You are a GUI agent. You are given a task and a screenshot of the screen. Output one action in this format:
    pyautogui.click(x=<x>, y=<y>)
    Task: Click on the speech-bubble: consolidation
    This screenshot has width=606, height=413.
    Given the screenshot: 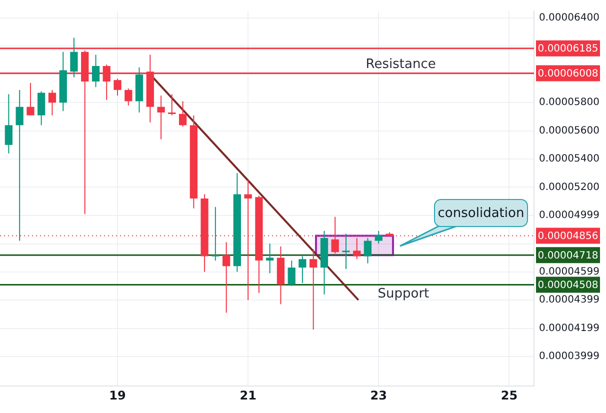 What is the action you would take?
    pyautogui.click(x=463, y=223)
    